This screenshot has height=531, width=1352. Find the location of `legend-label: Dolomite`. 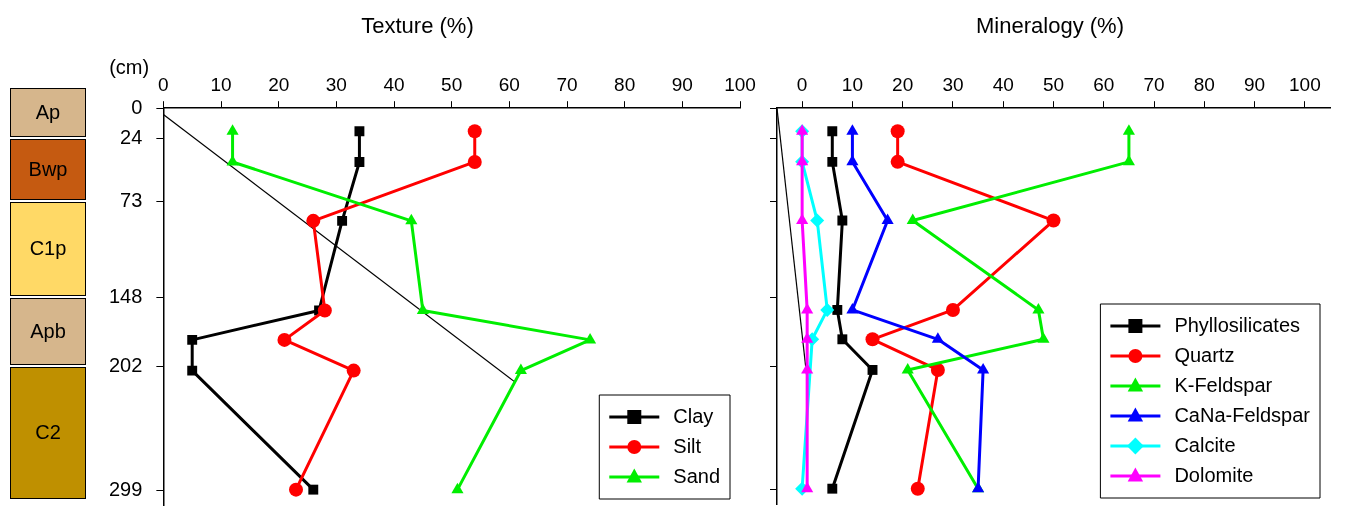

legend-label: Dolomite is located at coordinates (1214, 474).